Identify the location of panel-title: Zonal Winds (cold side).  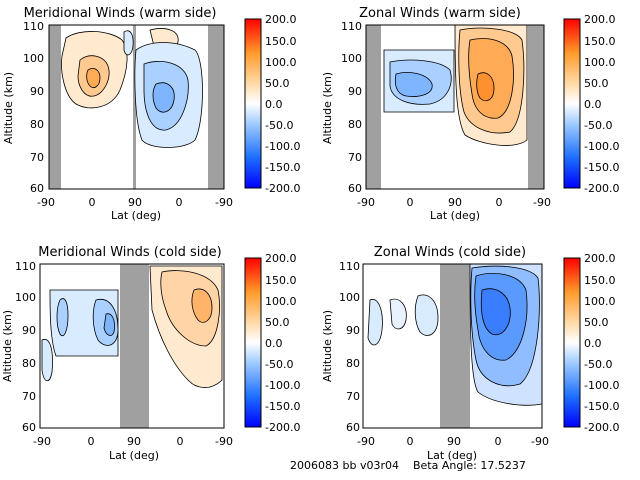
(450, 252).